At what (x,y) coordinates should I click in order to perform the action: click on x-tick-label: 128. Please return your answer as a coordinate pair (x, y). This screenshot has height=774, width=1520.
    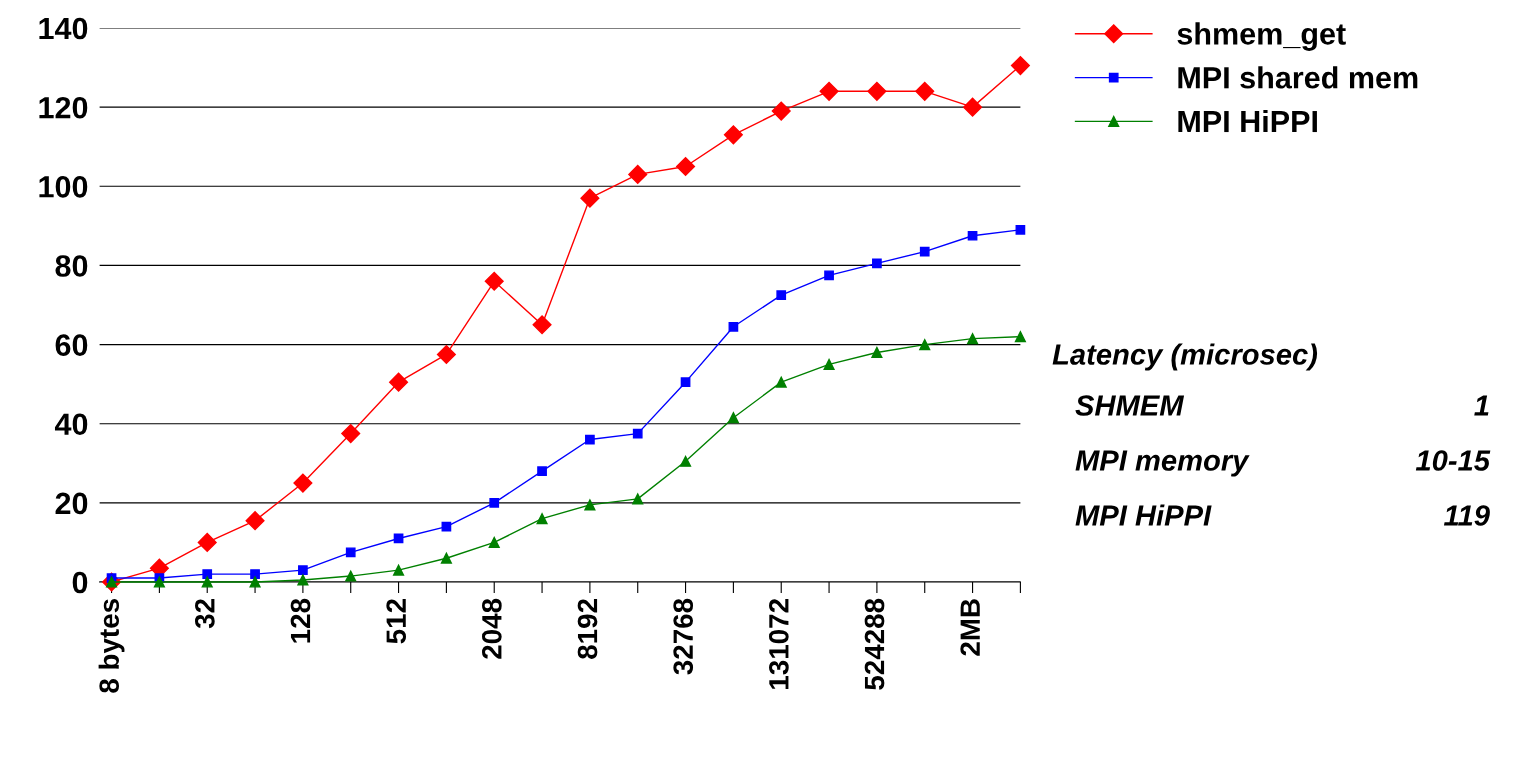
    Looking at the image, I should click on (300, 620).